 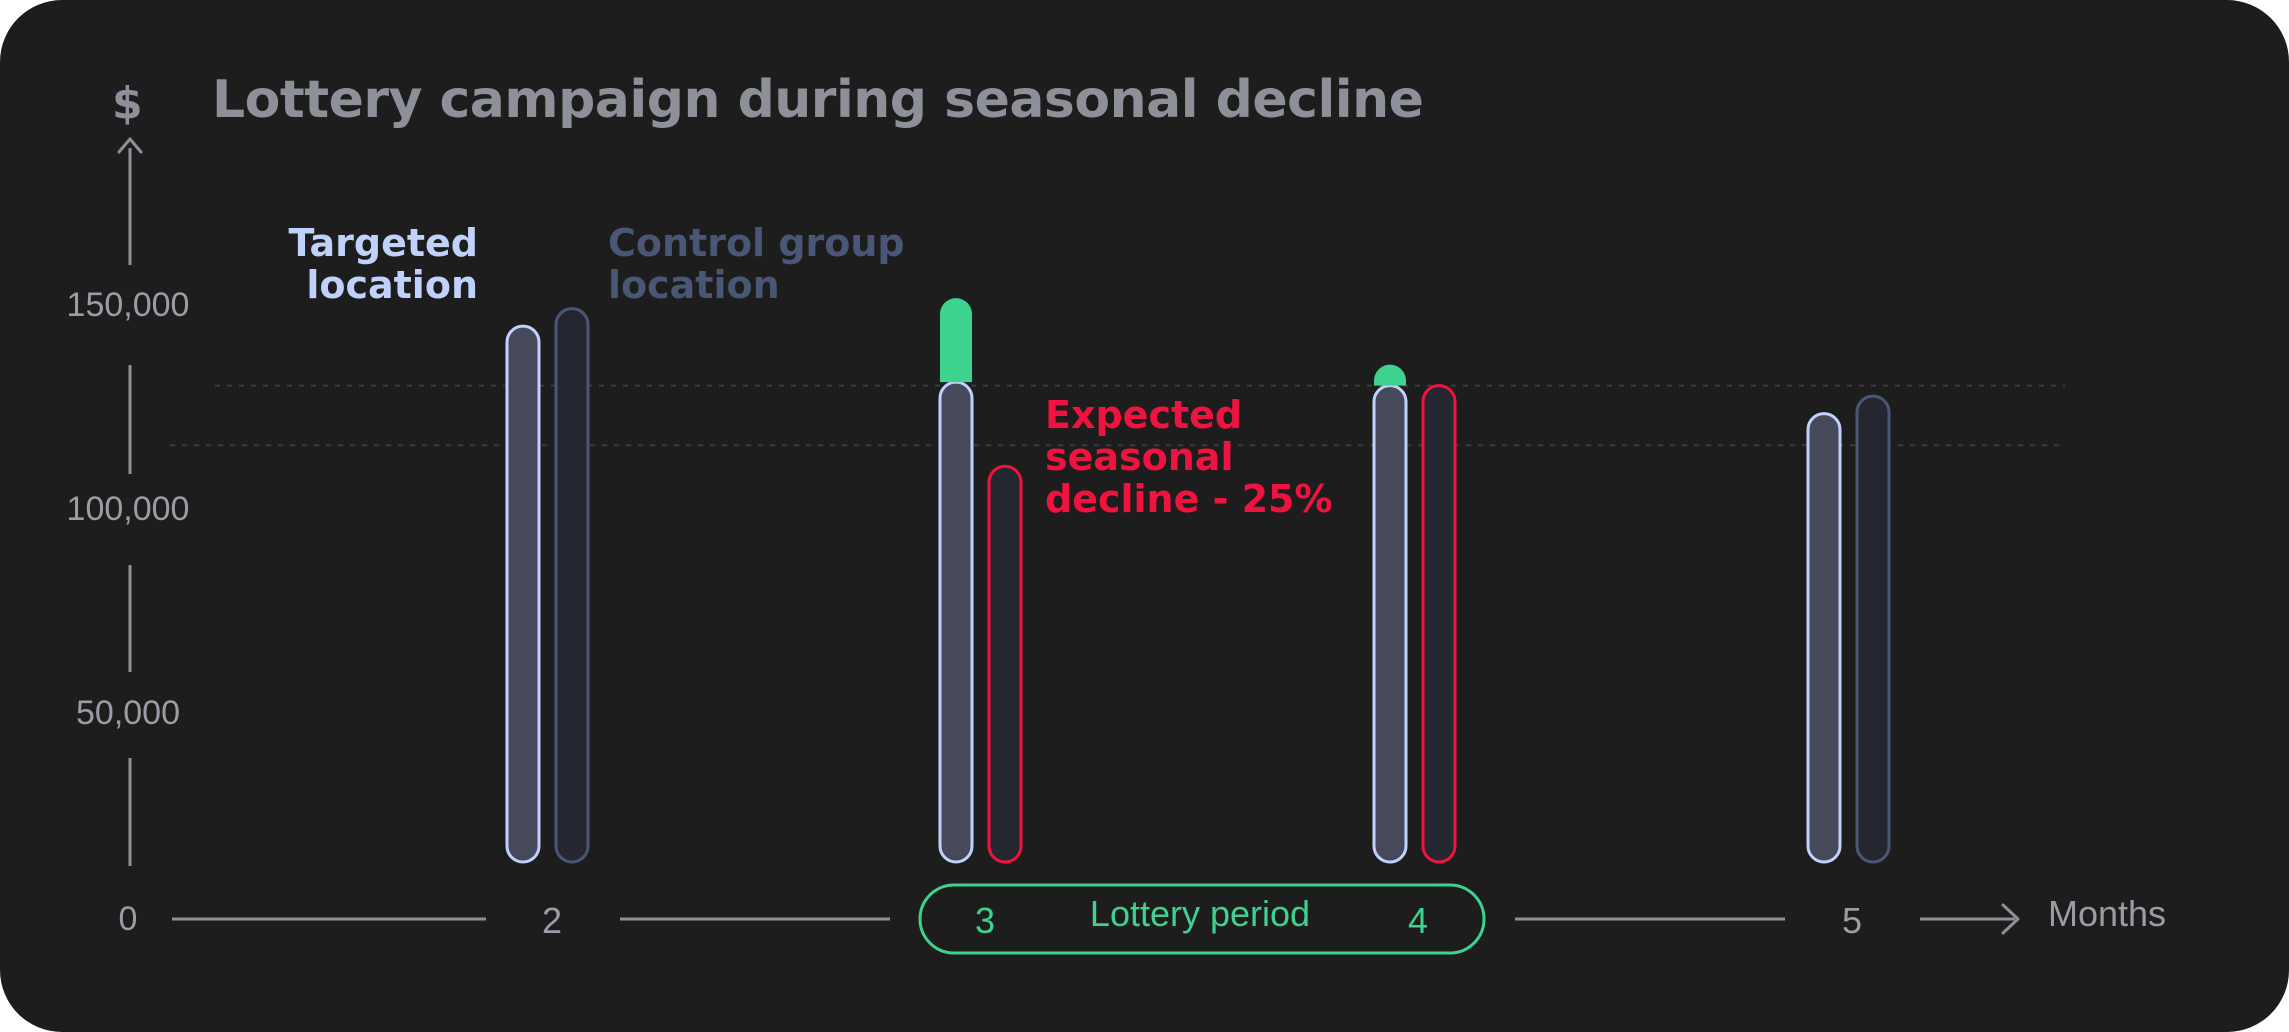 I want to click on lottery-period-bracket, so click(x=1202, y=919).